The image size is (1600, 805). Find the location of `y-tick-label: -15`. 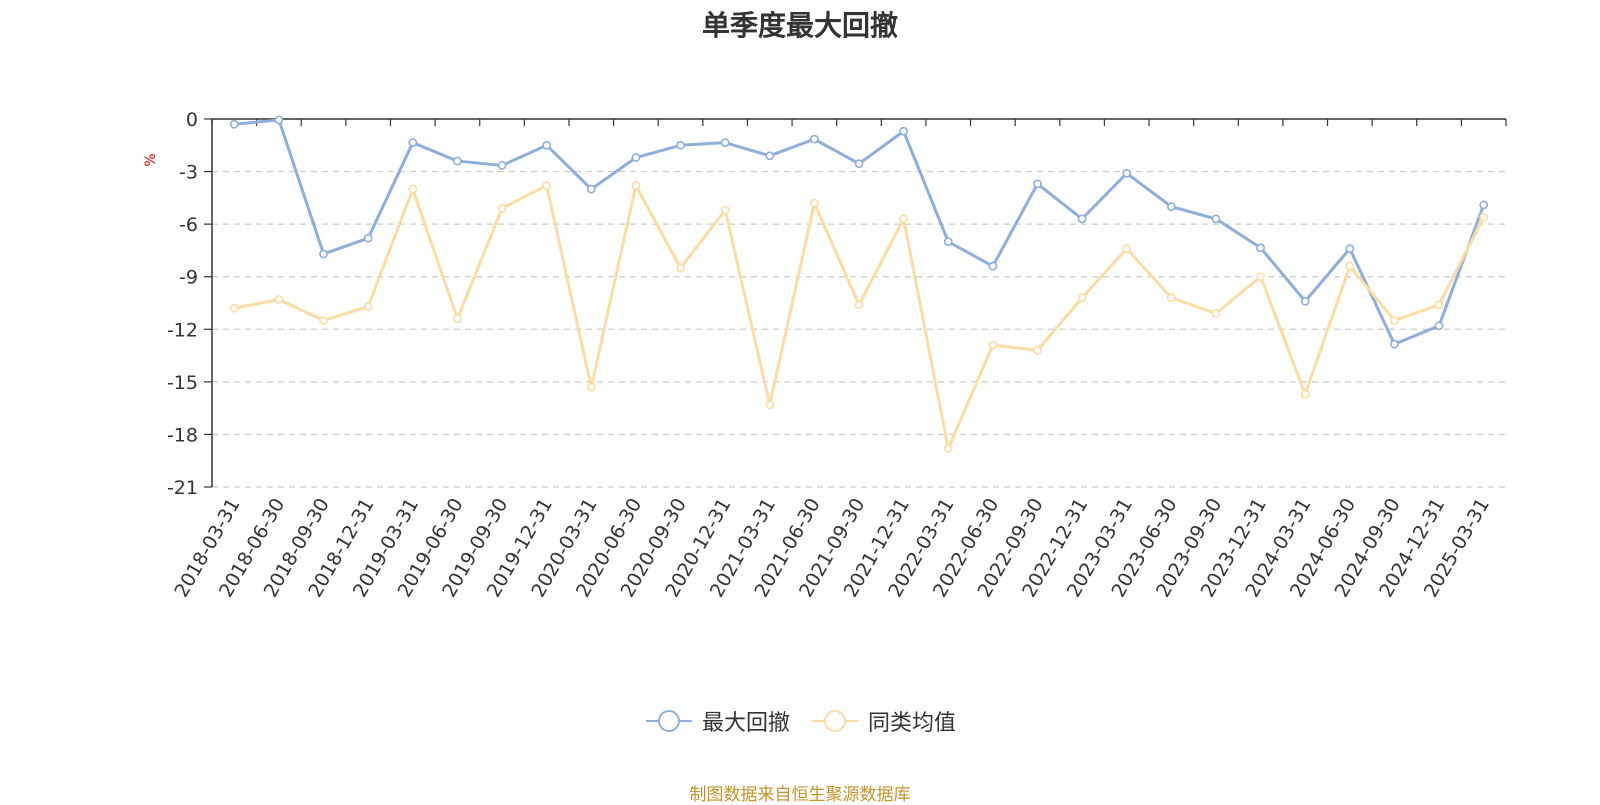

y-tick-label: -15 is located at coordinates (182, 383).